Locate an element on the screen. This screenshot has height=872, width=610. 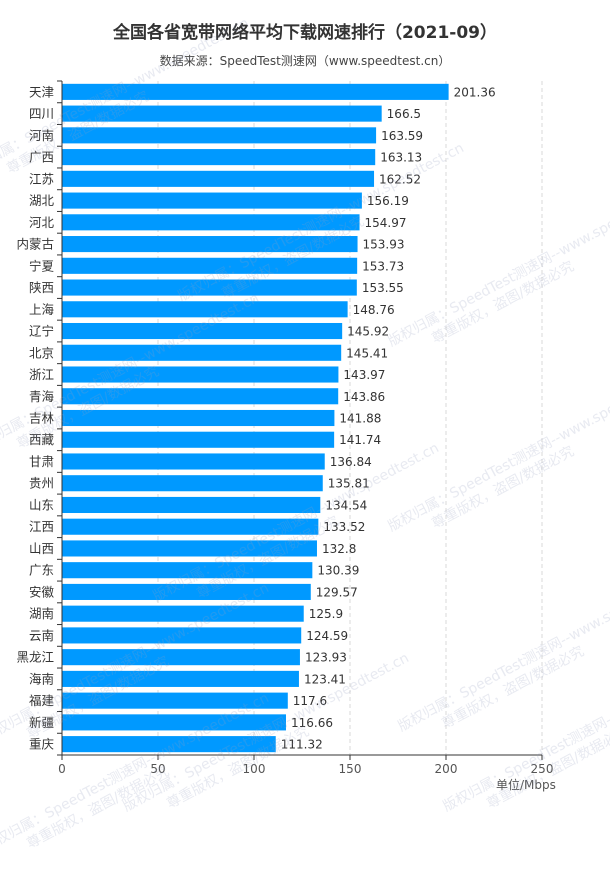
value-label: 133.52 is located at coordinates (344, 527).